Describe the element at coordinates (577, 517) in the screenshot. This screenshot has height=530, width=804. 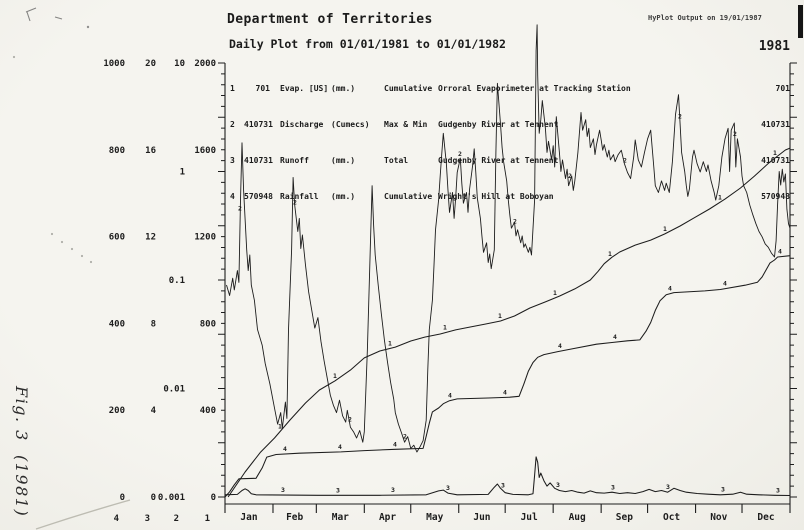
I see `month-label: Aug` at that location.